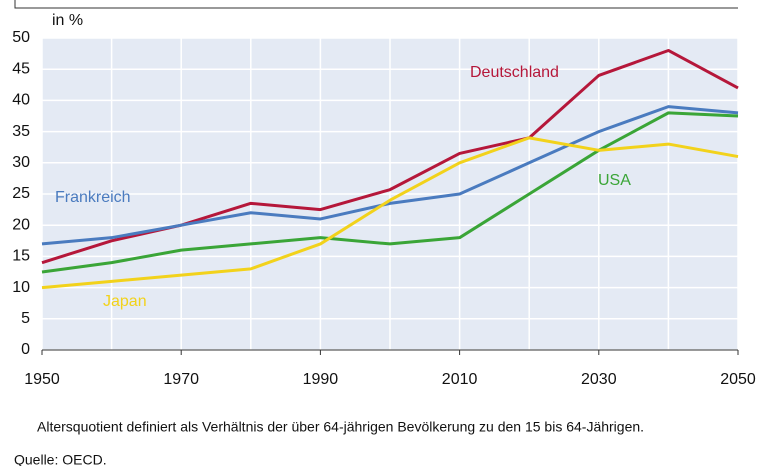 The image size is (757, 466). What do you see at coordinates (60, 459) in the screenshot?
I see `source: Quelle: OECD.` at bounding box center [60, 459].